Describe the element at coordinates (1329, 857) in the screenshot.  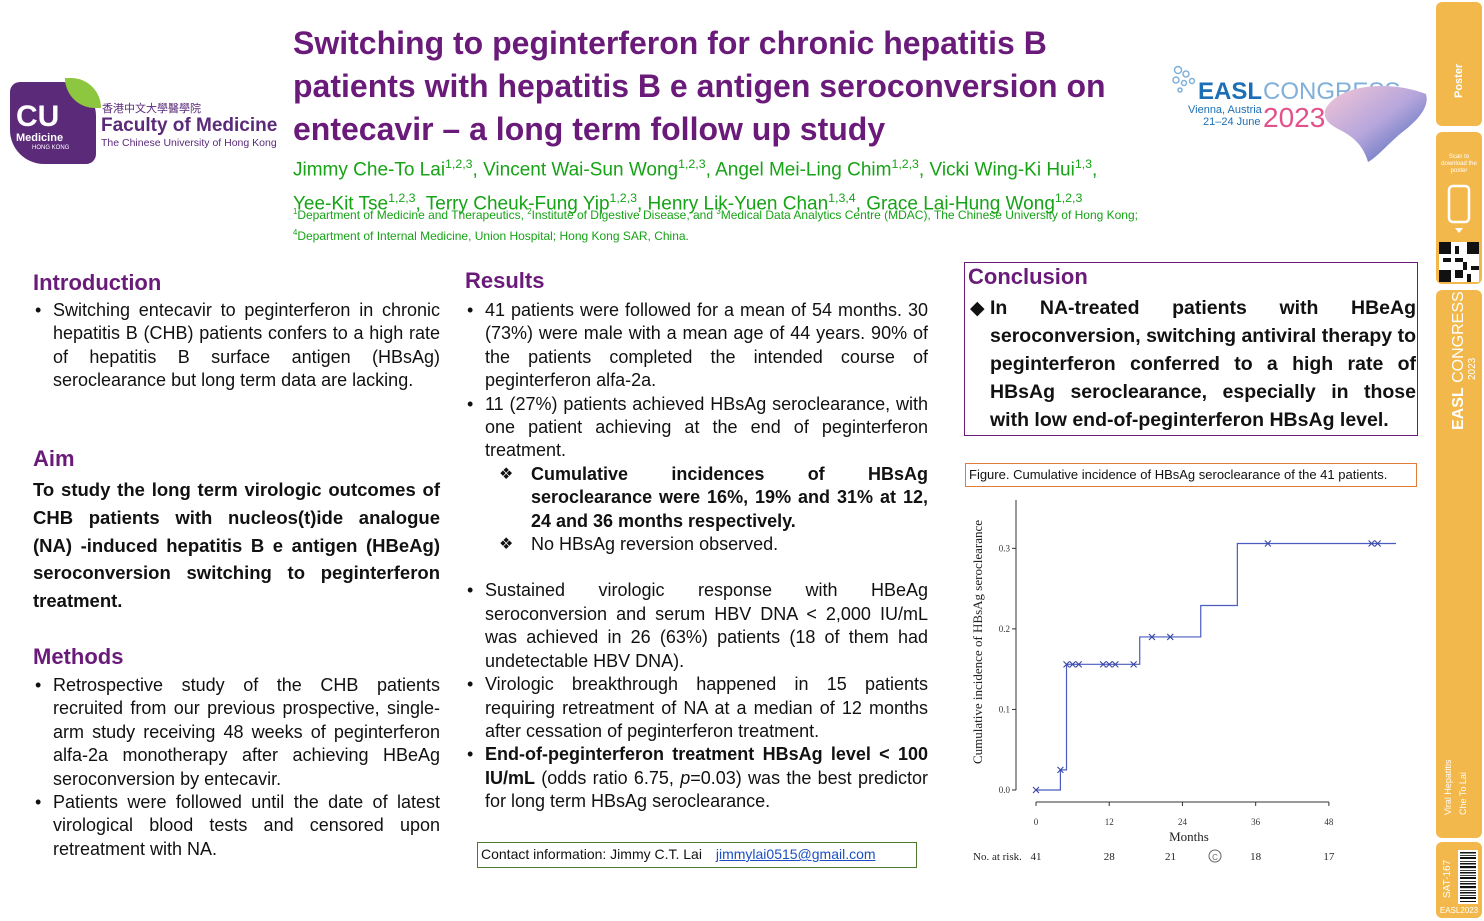
I see `at-risk-count: 17` at that location.